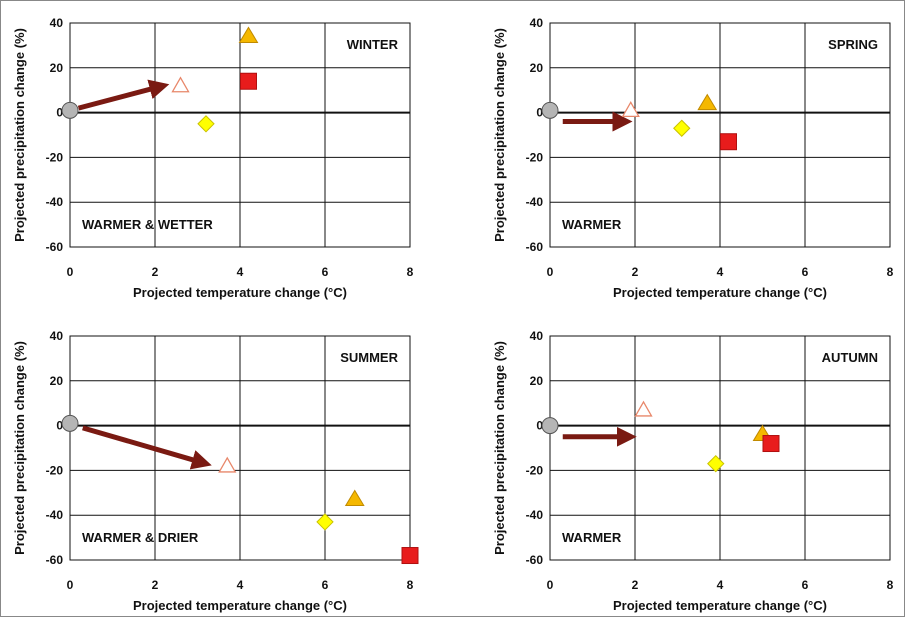 This screenshot has width=905, height=617. What do you see at coordinates (853, 44) in the screenshot?
I see `season-title: SPRING` at bounding box center [853, 44].